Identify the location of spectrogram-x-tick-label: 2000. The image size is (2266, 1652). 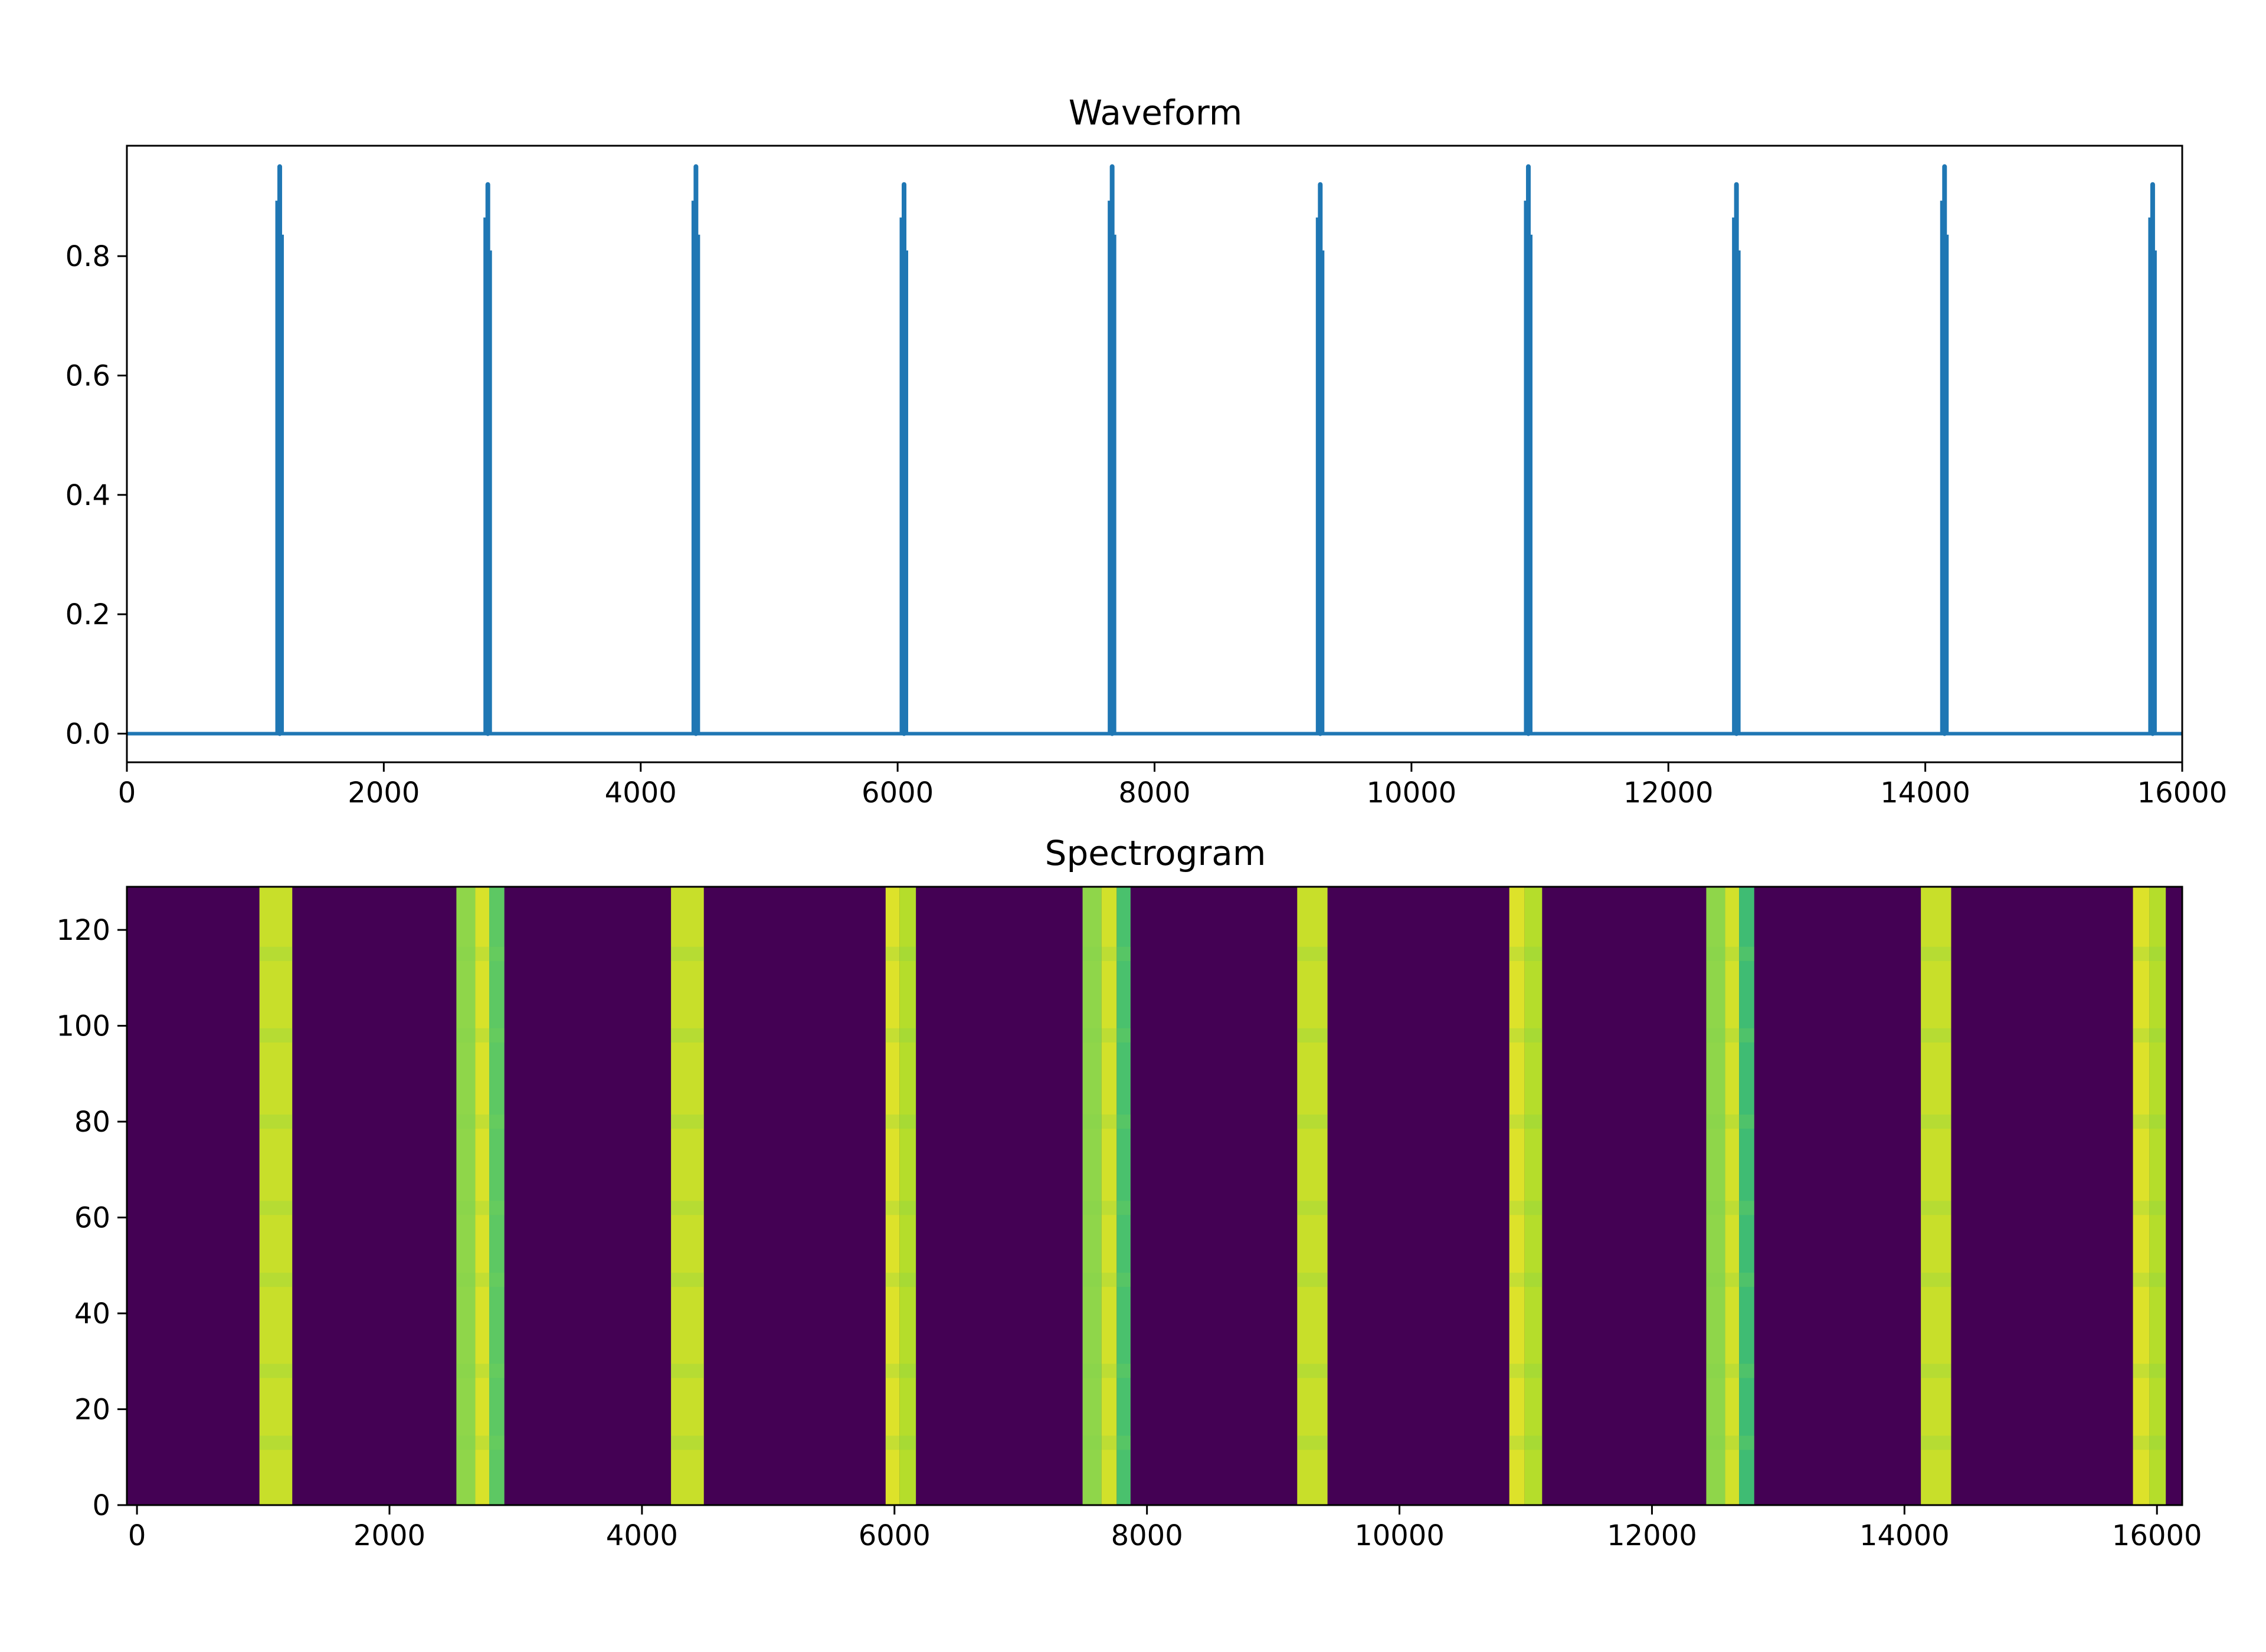
(389, 1535).